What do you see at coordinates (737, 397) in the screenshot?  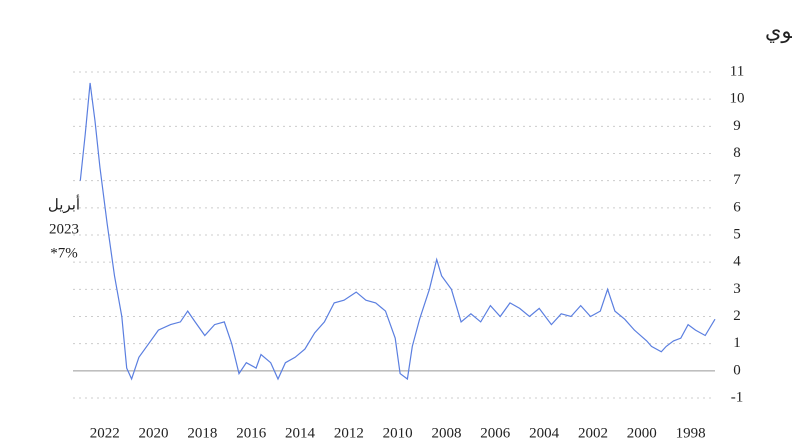 I see `y-tick-label: -1` at bounding box center [737, 397].